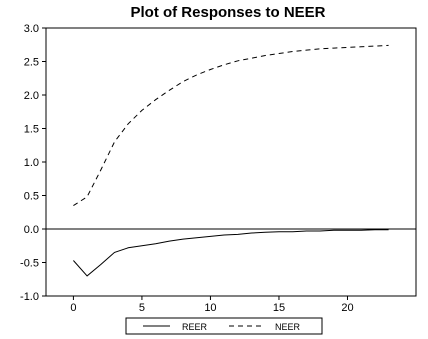  What do you see at coordinates (29, 297) in the screenshot?
I see `y-tick-label: -1.0` at bounding box center [29, 297].